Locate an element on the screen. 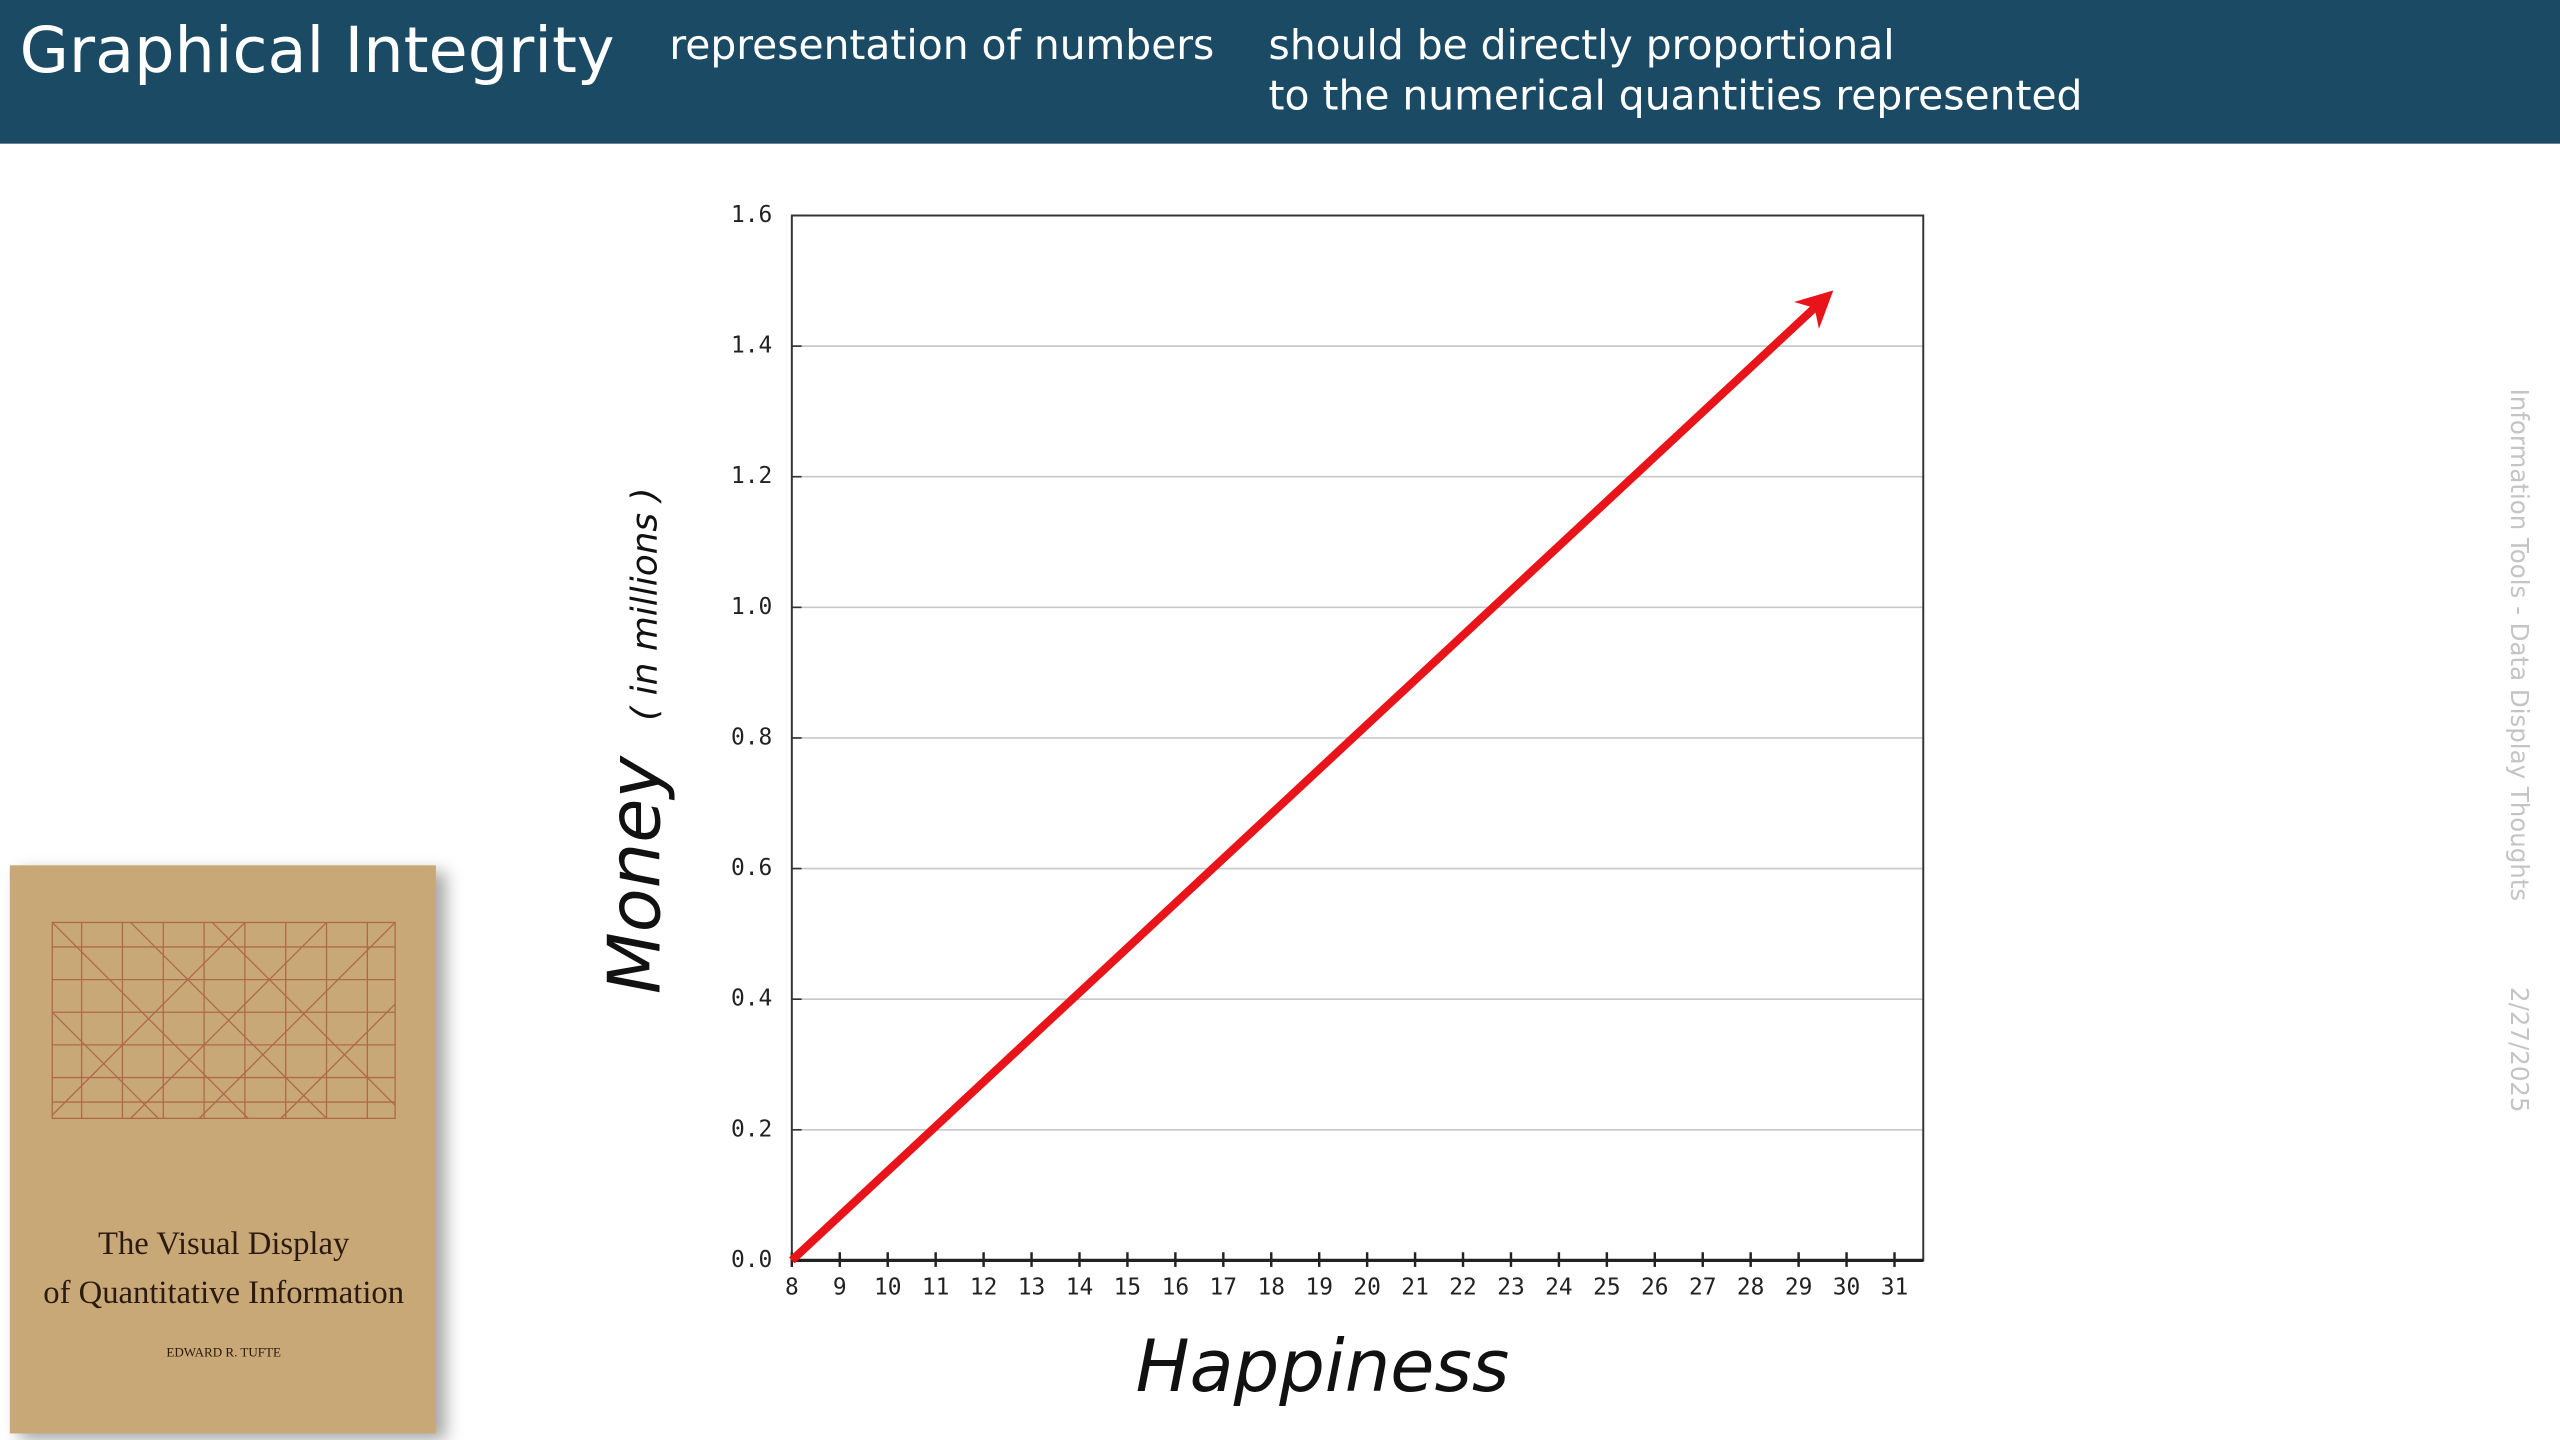 The height and width of the screenshot is (1440, 2560). x-tick-label: 30 is located at coordinates (1847, 1288).